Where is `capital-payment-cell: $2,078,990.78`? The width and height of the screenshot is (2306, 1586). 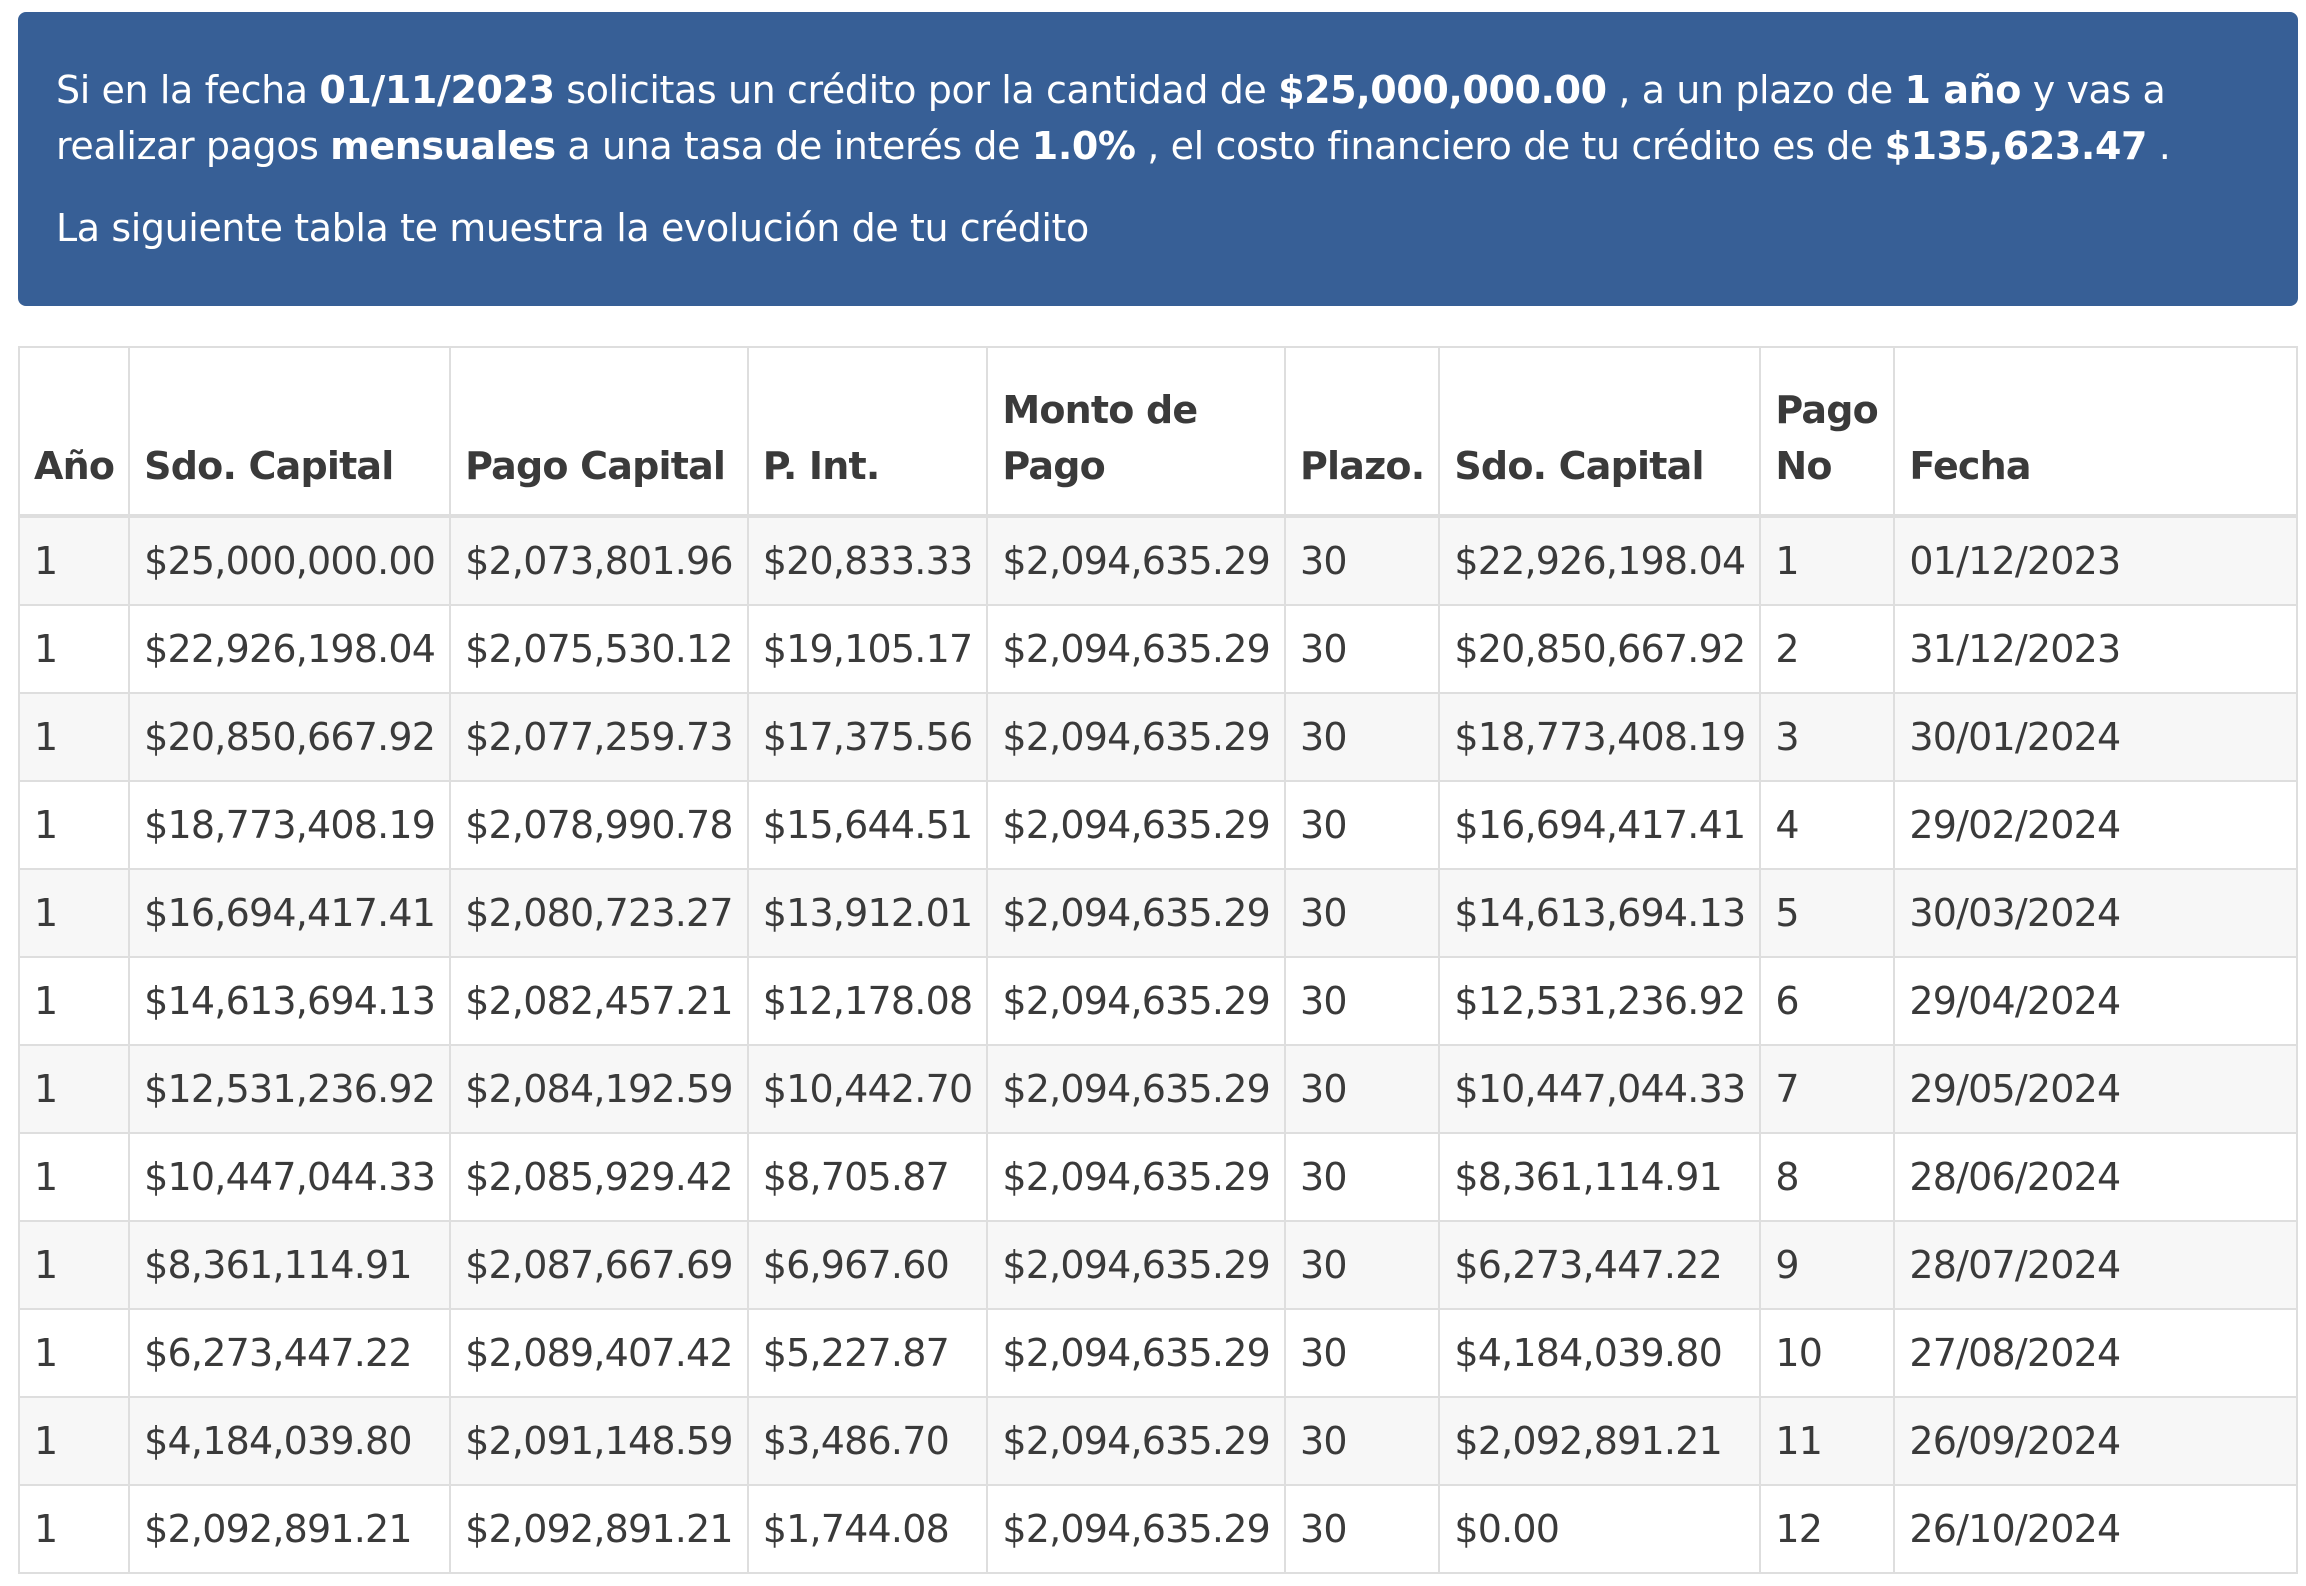 capital-payment-cell: $2,078,990.78 is located at coordinates (599, 825).